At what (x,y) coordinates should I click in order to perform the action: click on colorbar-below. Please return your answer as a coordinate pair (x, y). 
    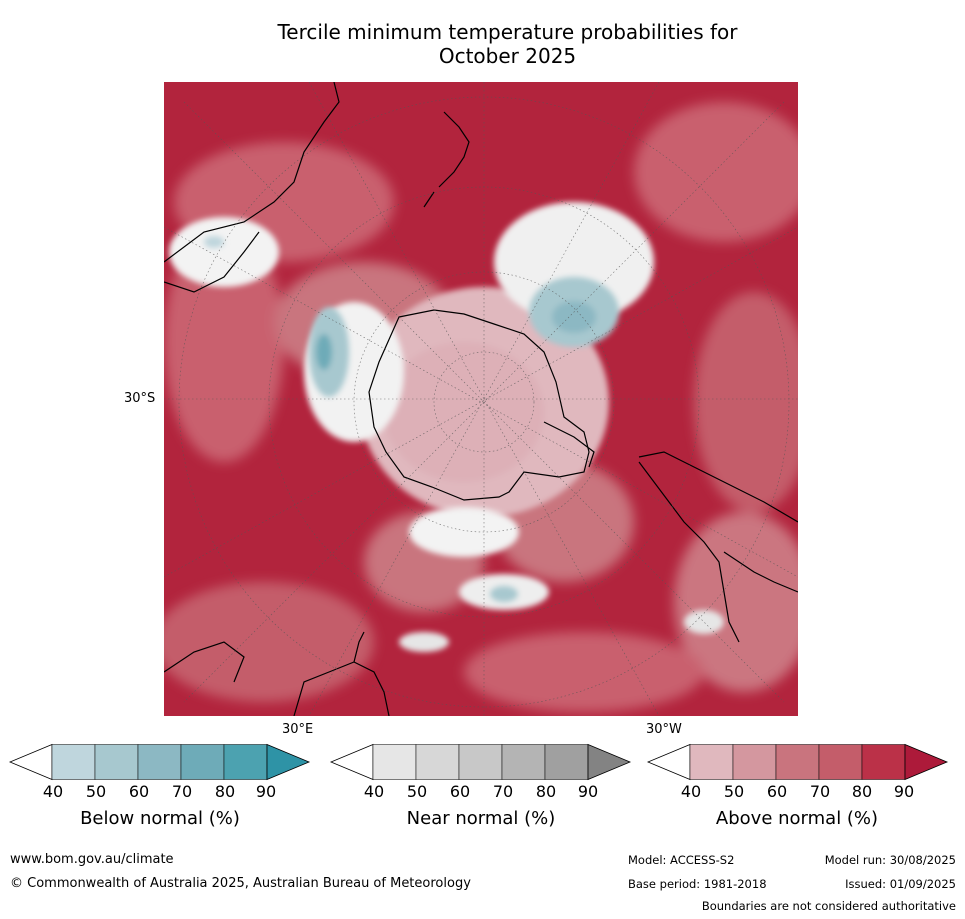
    Looking at the image, I should click on (159, 762).